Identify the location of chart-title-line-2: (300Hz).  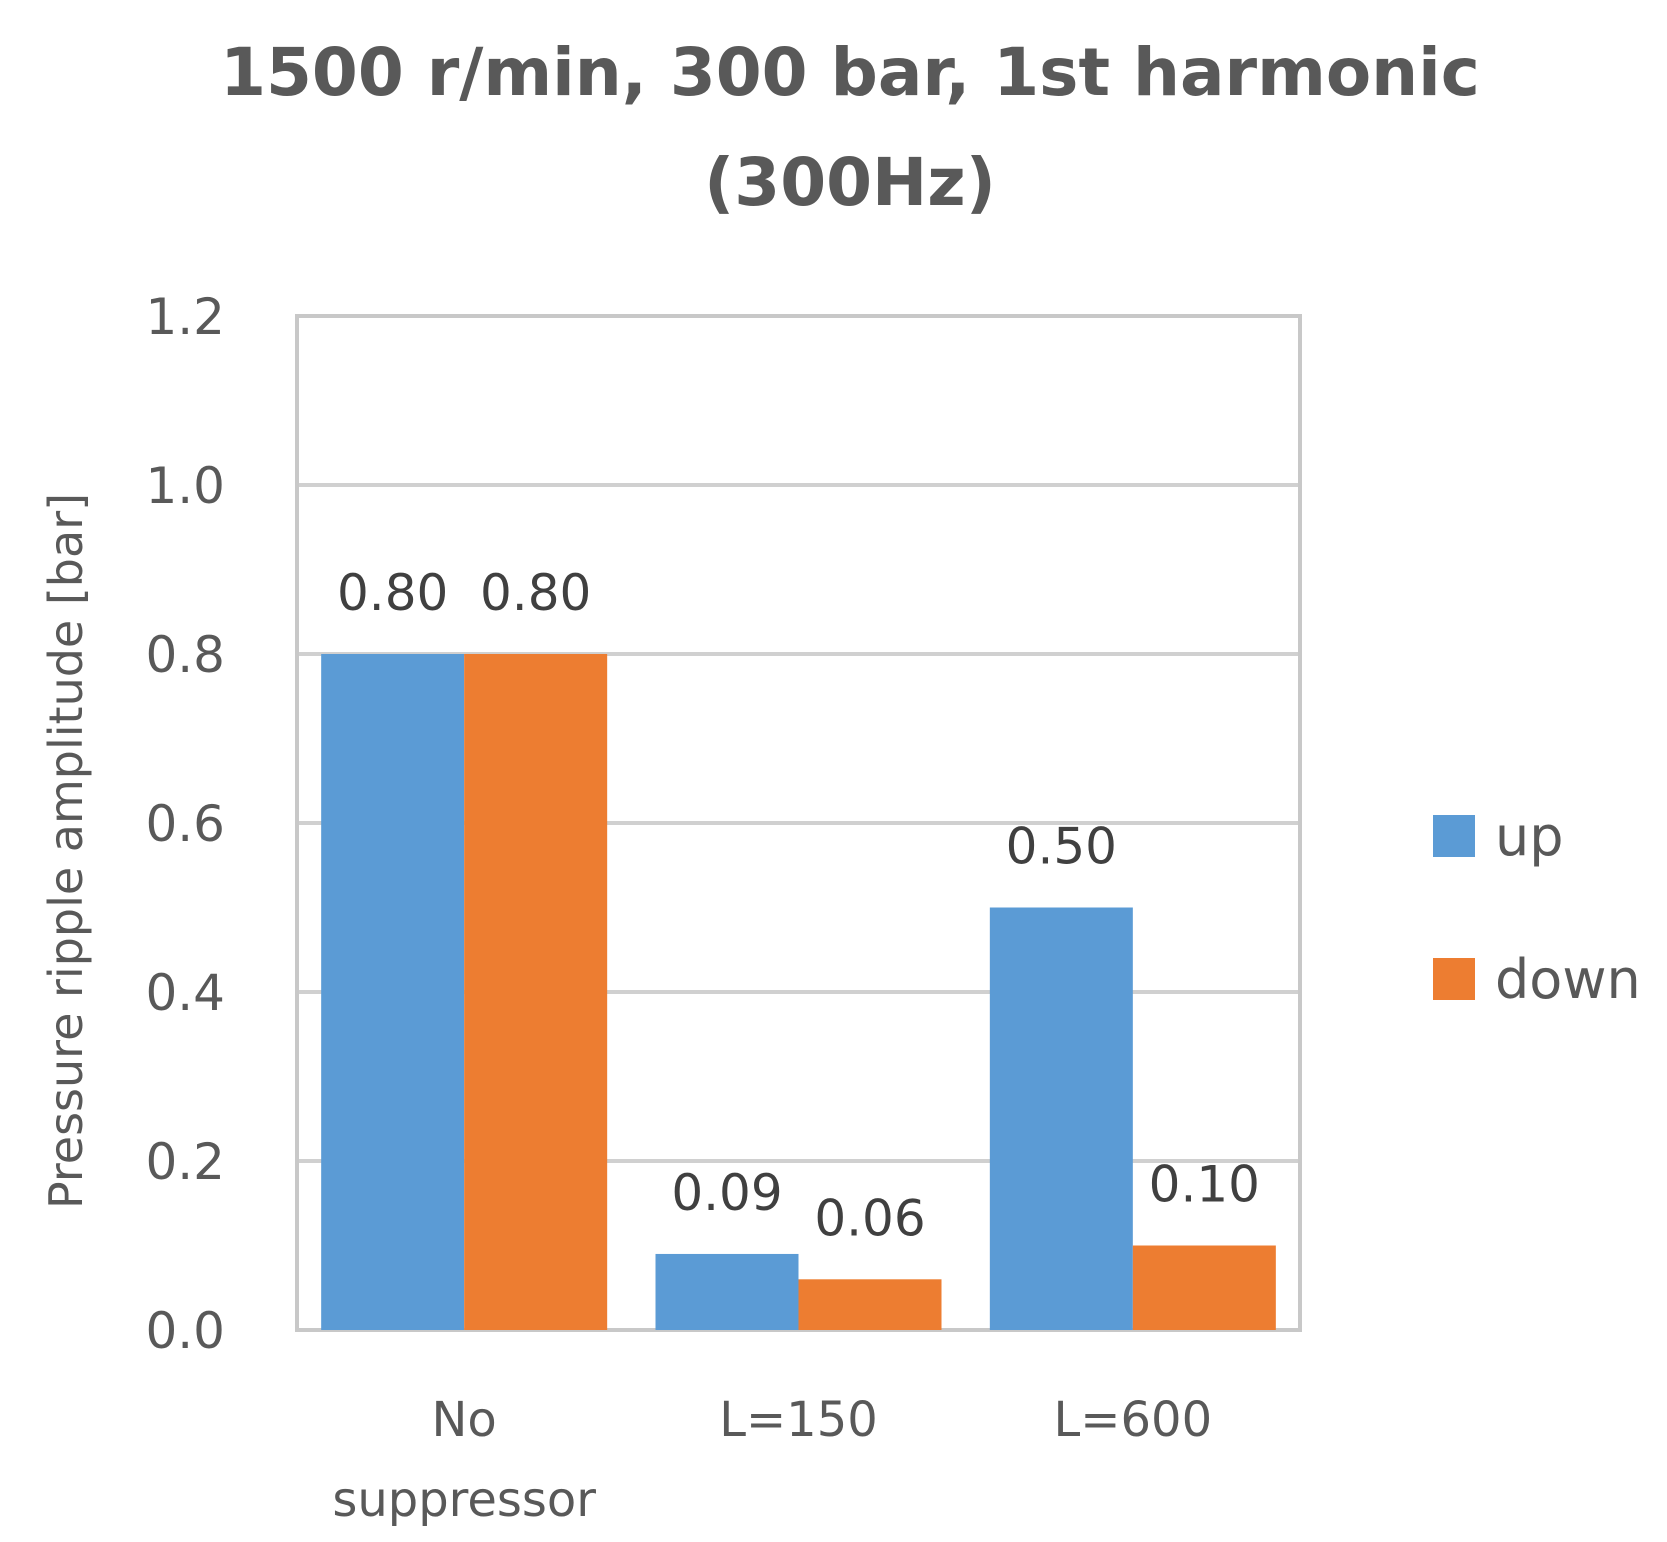
(850, 182).